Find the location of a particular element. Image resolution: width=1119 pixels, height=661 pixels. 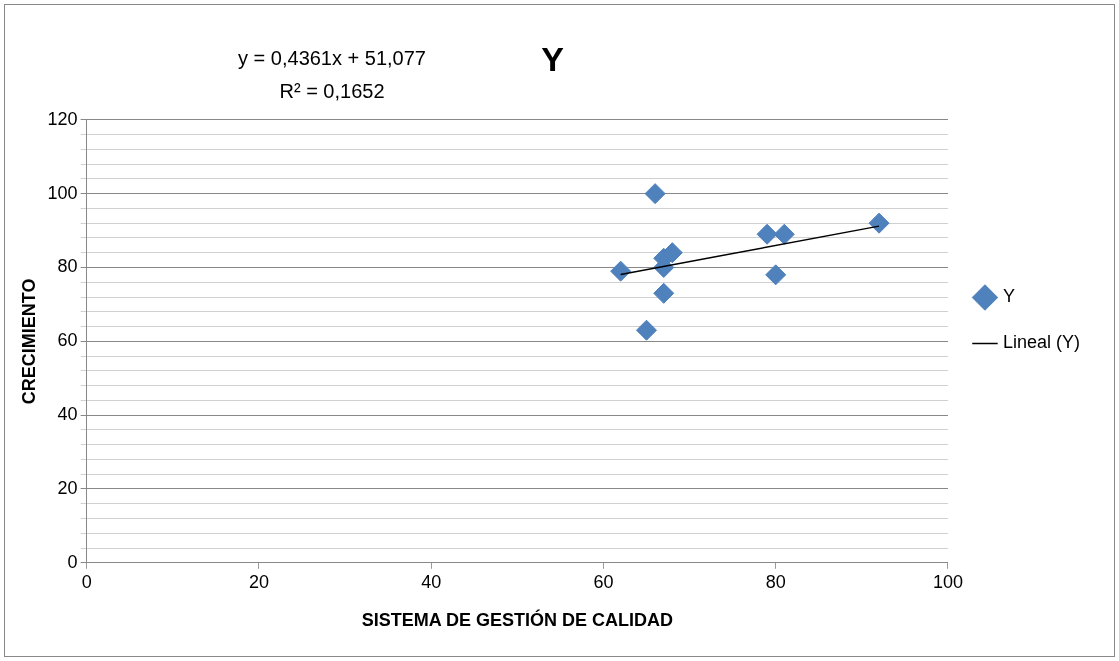

x-tick-label: 60 is located at coordinates (603, 581).